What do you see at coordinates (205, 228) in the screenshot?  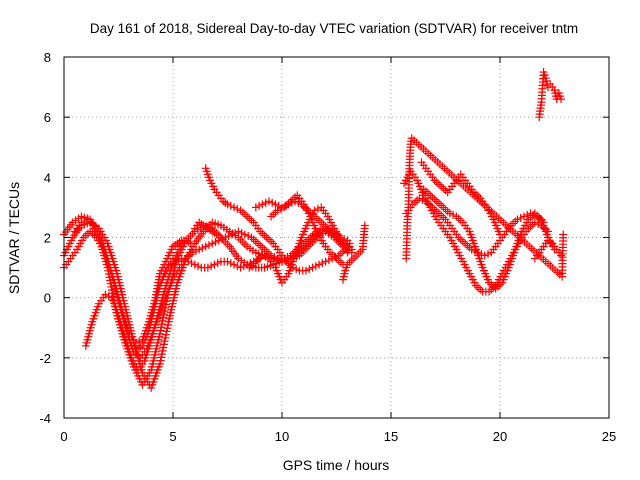 I see `series-track-p` at bounding box center [205, 228].